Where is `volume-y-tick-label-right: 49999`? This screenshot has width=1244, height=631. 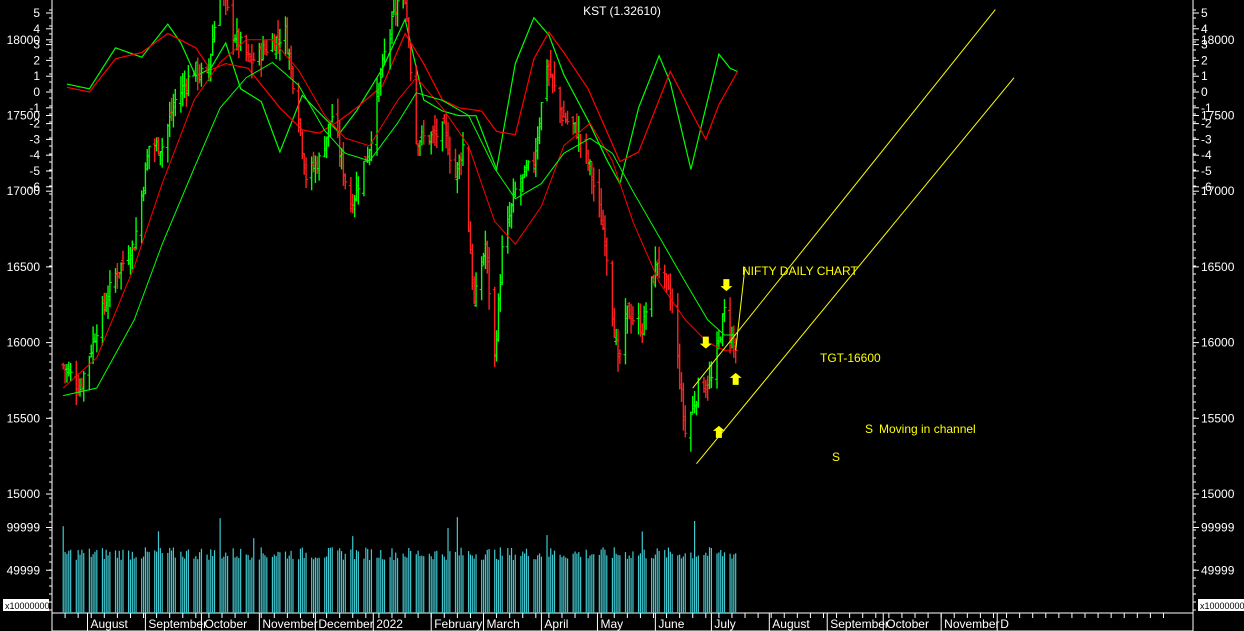
volume-y-tick-label-right: 49999 is located at coordinates (1218, 570).